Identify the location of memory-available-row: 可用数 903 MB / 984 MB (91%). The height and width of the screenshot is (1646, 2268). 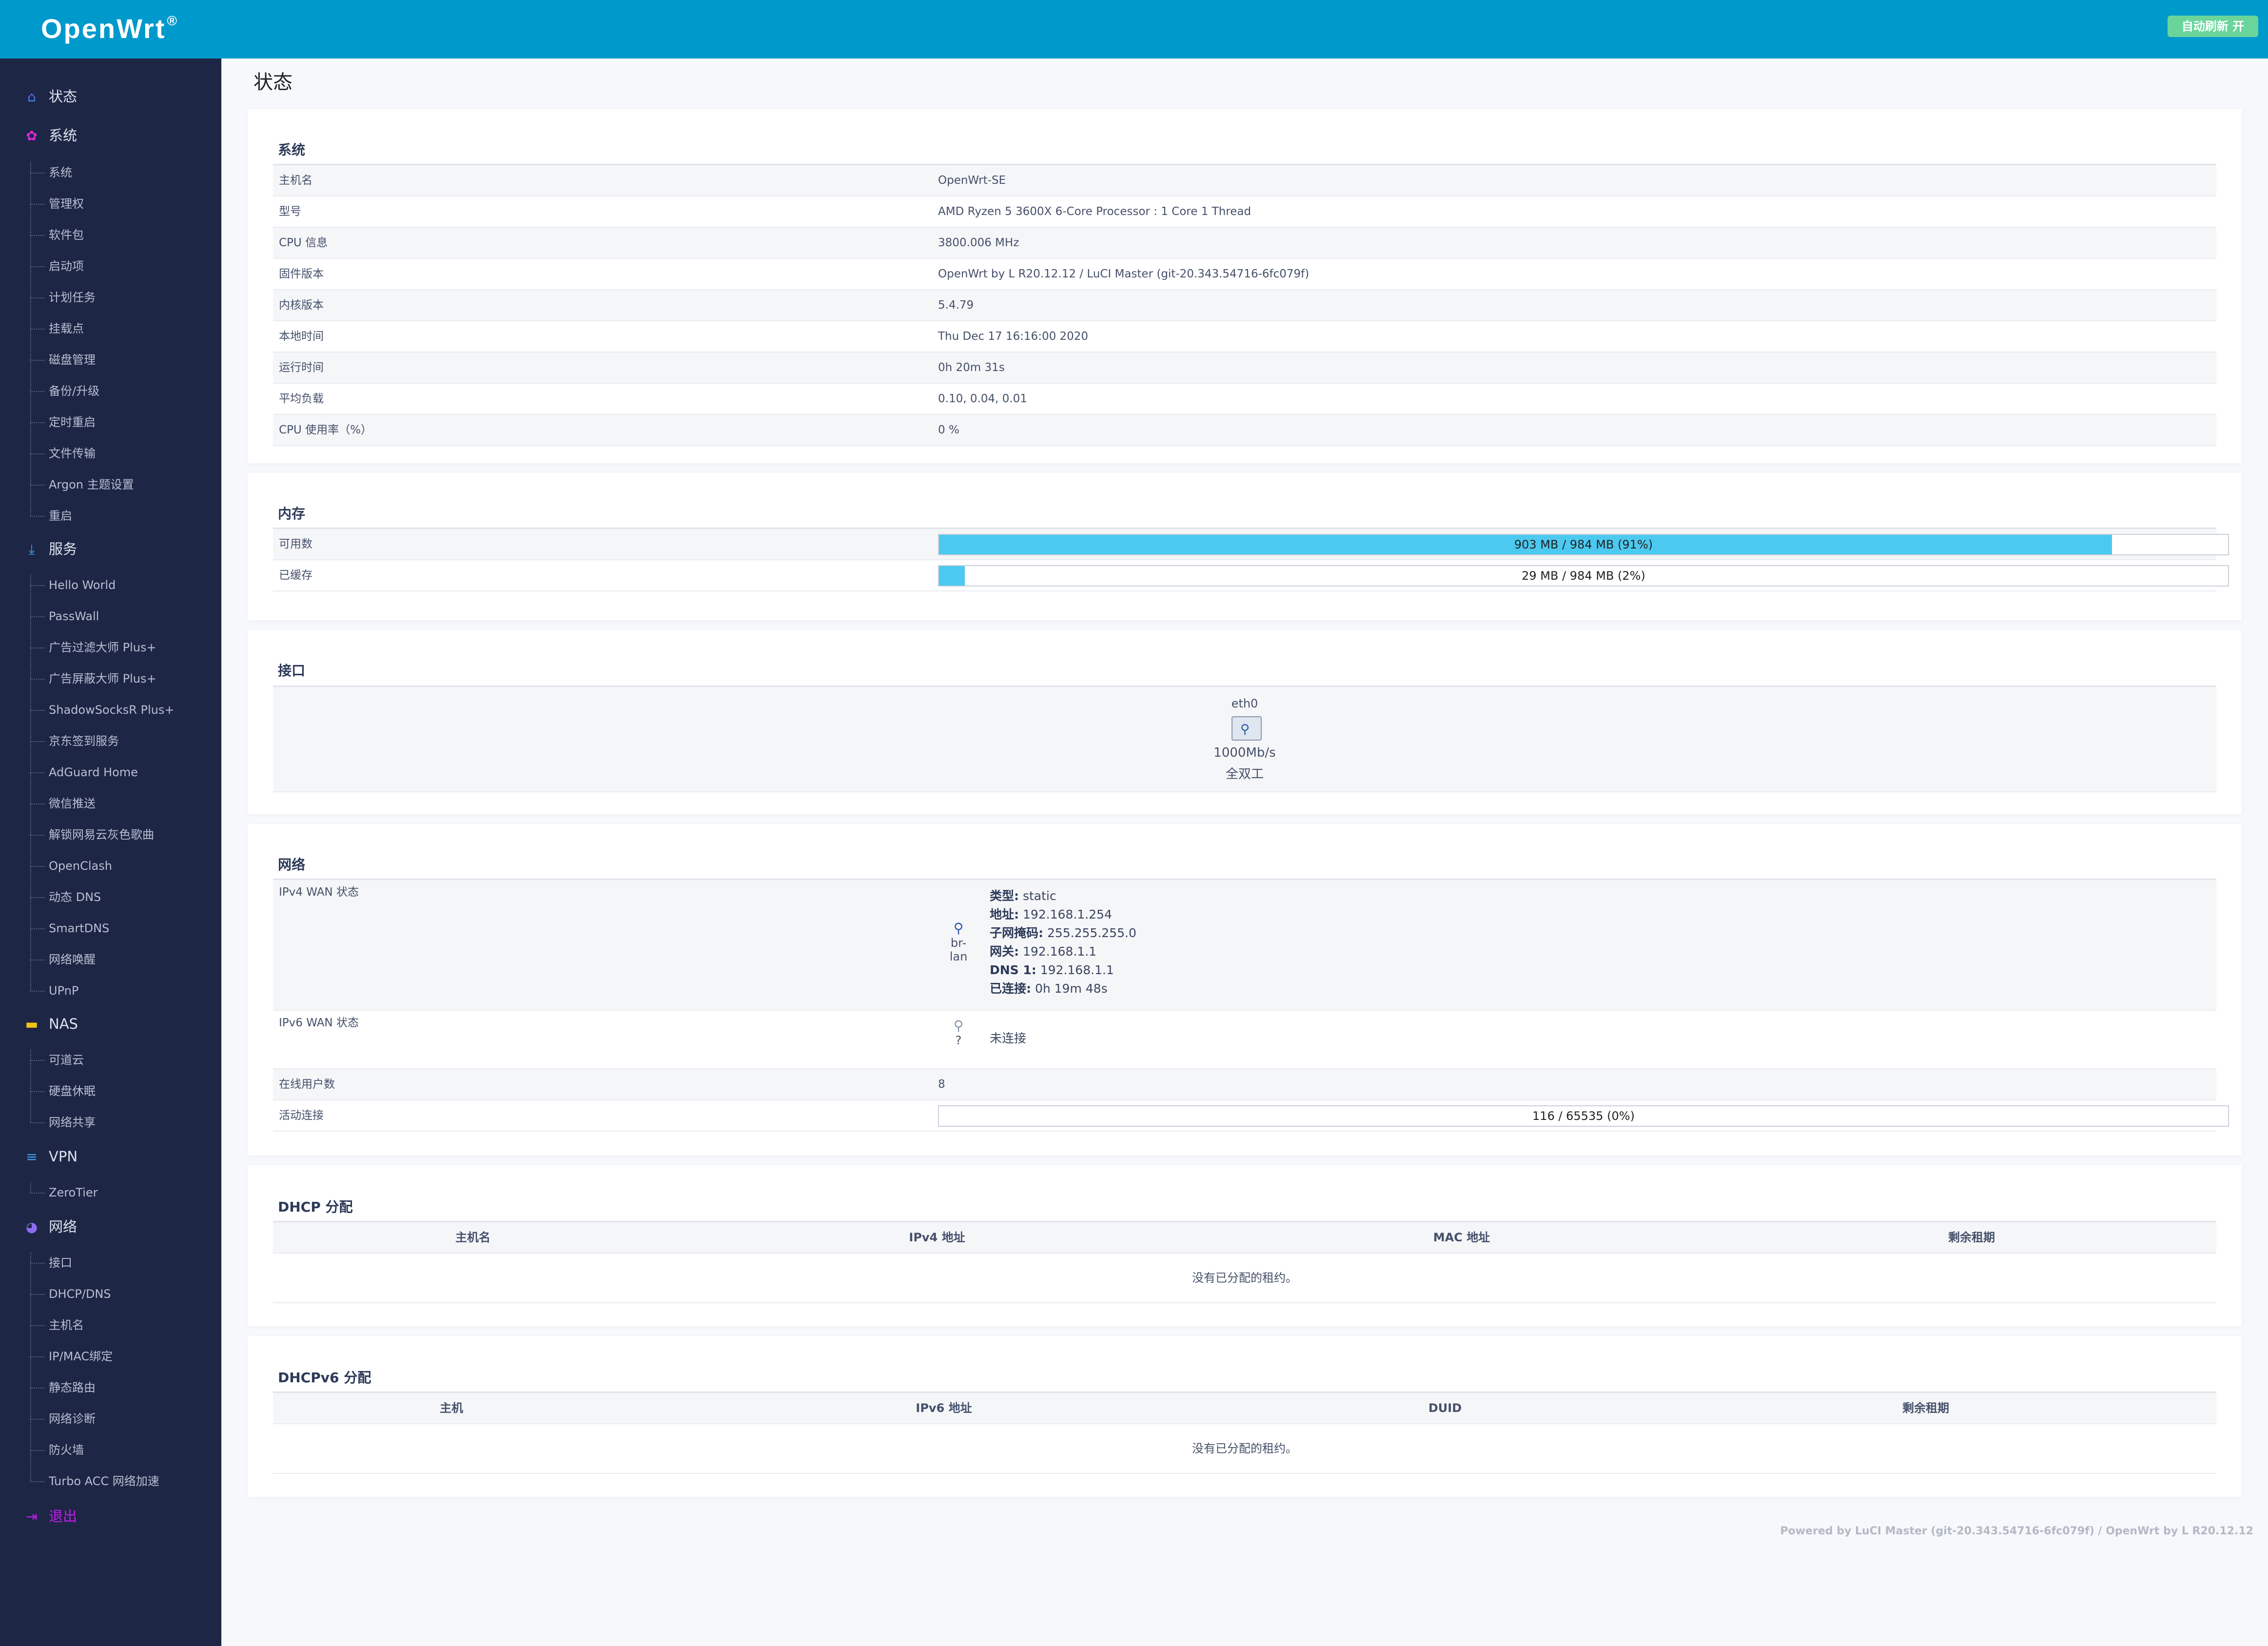
(1251, 544).